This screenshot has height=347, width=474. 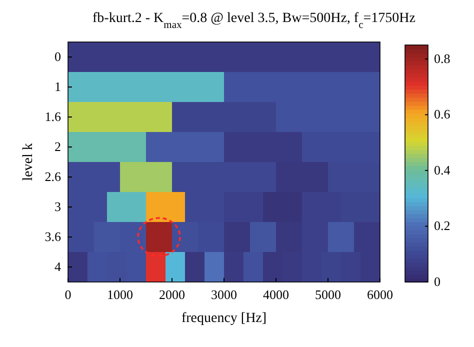 What do you see at coordinates (28, 162) in the screenshot?
I see `y-axis-title: level k` at bounding box center [28, 162].